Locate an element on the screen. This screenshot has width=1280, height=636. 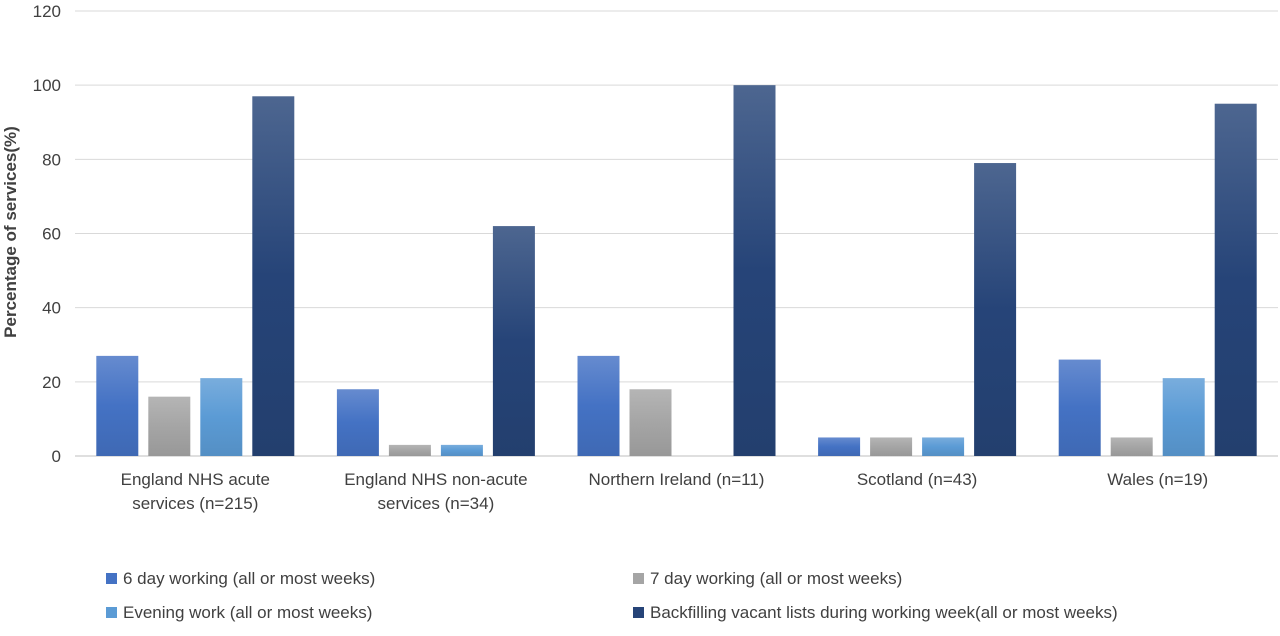
y-axis-title: Percentage of services(%) is located at coordinates (10, 232).